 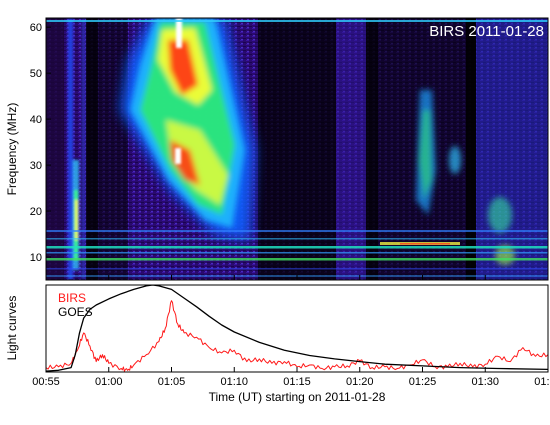 I want to click on x-tick-label: 01:00, so click(x=109, y=382).